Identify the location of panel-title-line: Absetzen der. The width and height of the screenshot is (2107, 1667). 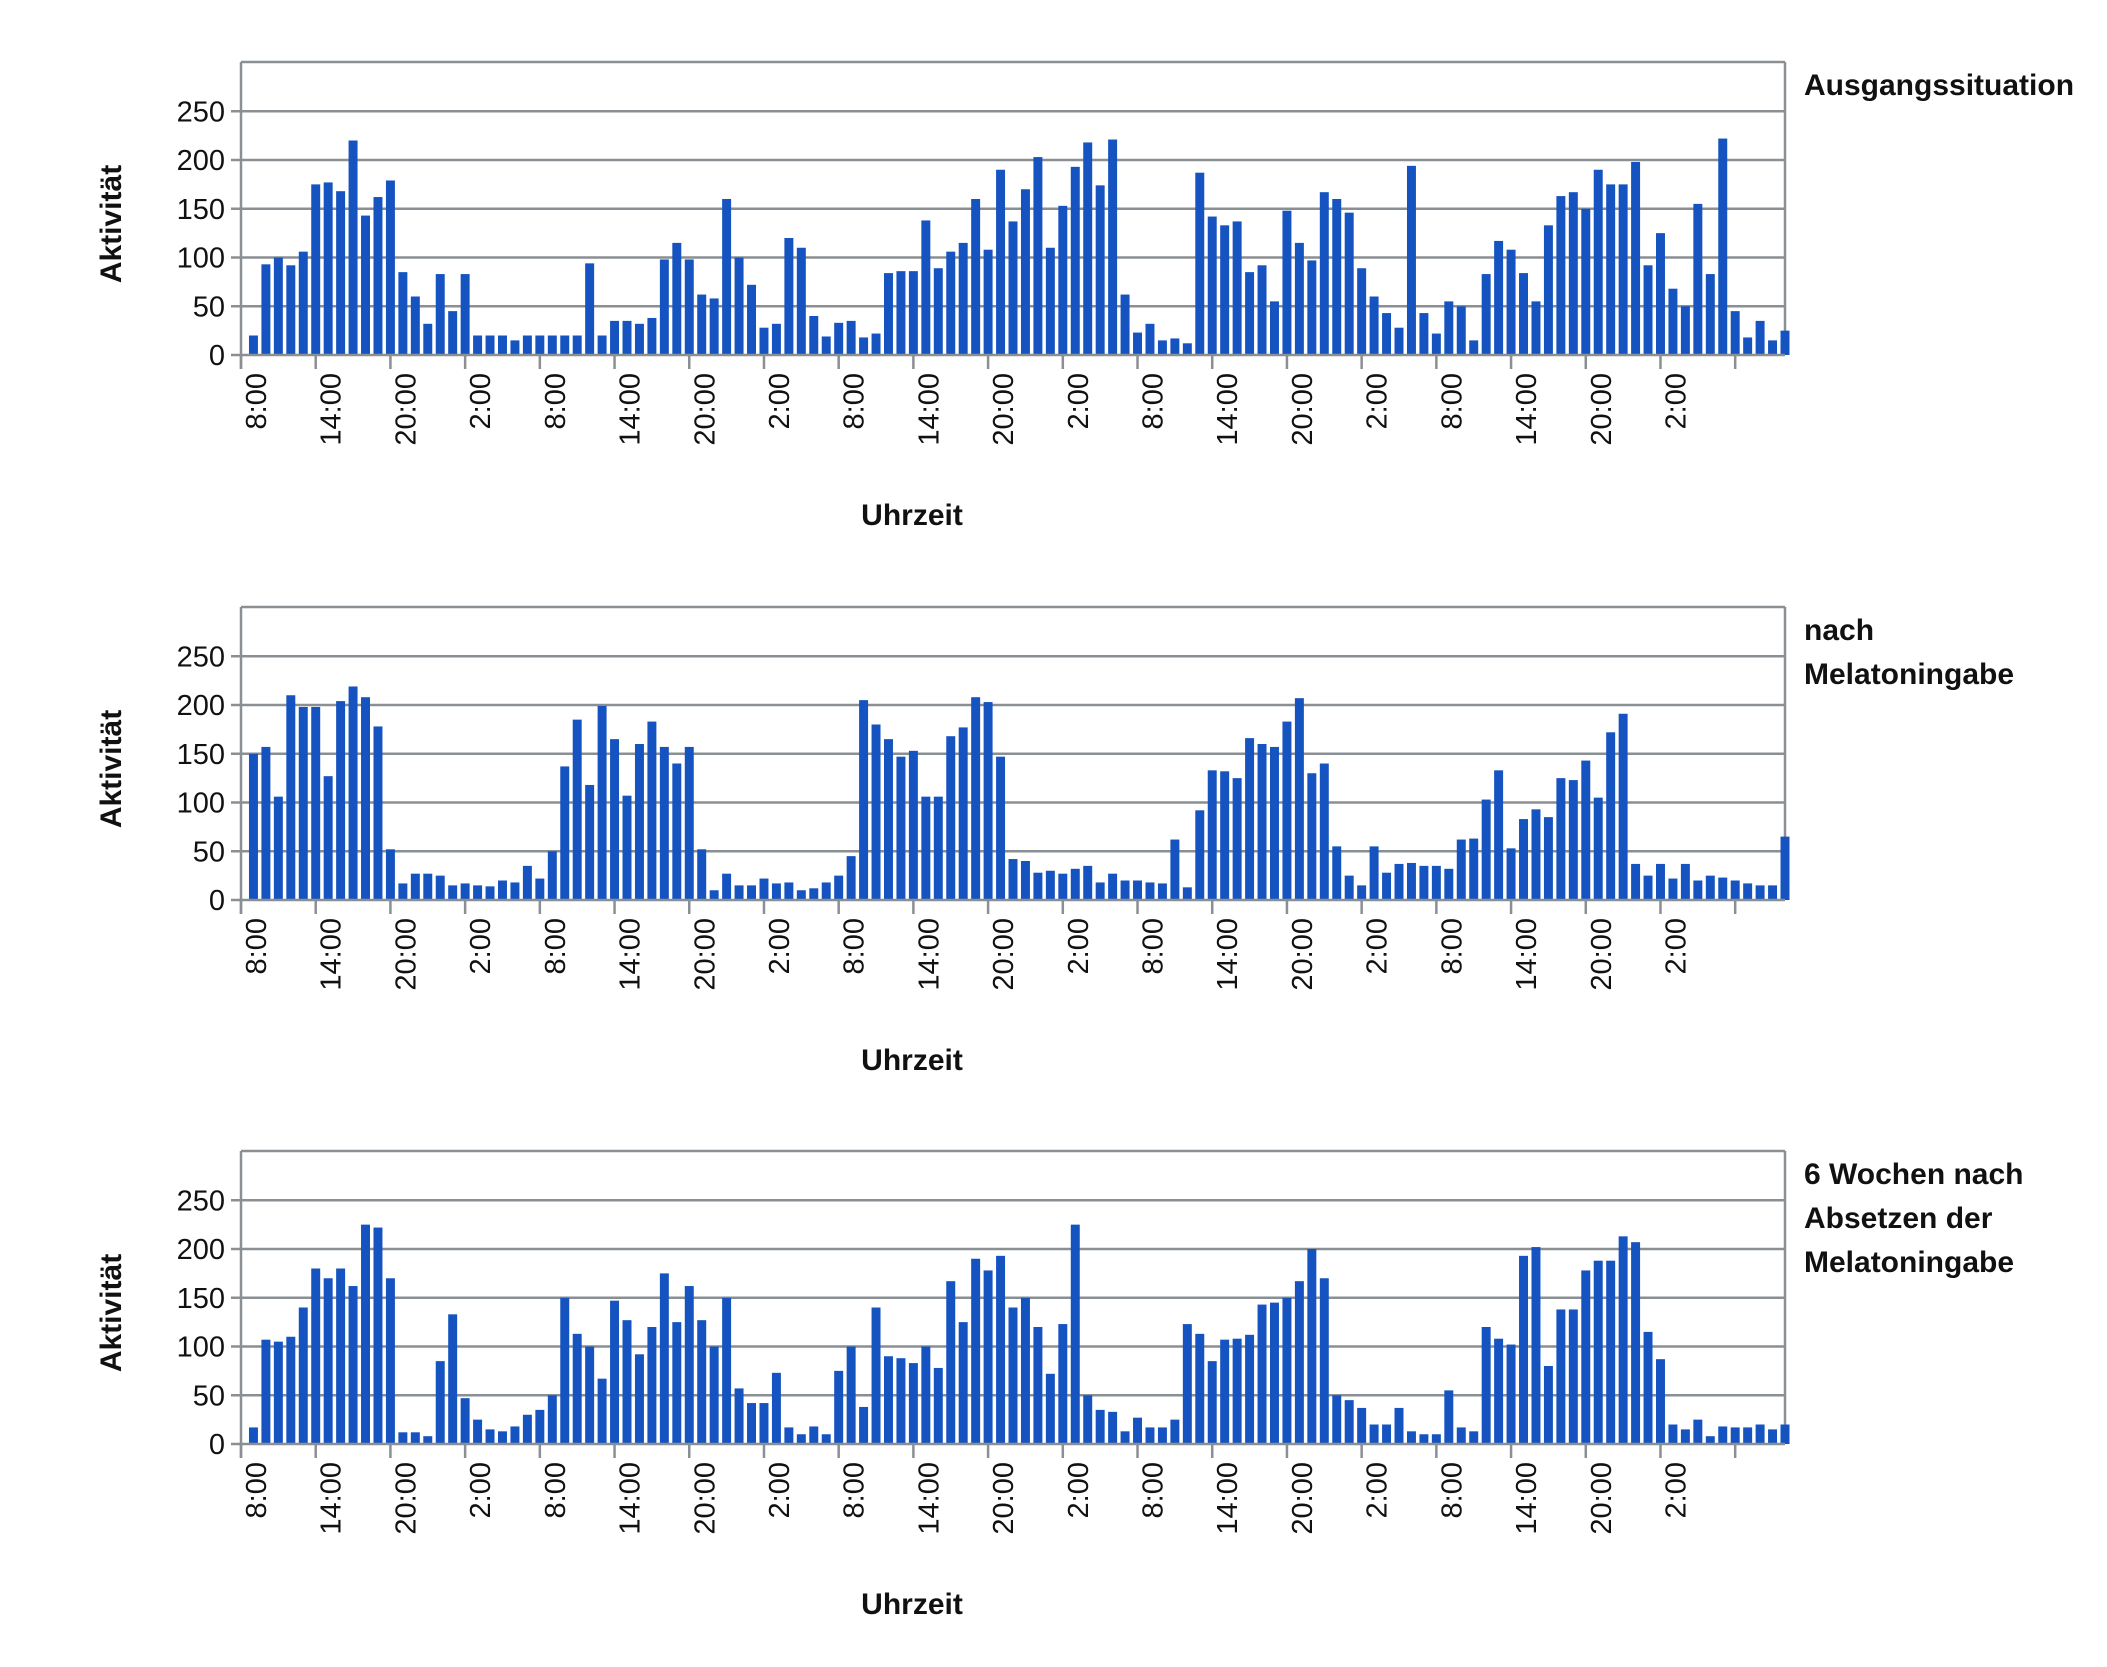
(1898, 1218).